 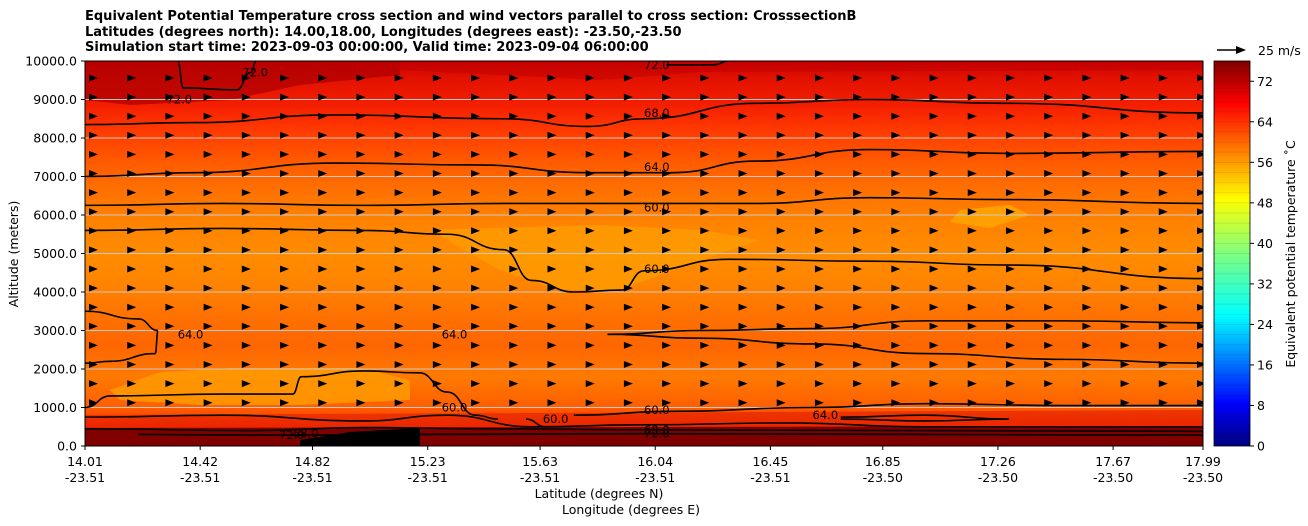 What do you see at coordinates (540, 461) in the screenshot?
I see `x-tick-label-lat: 15.63` at bounding box center [540, 461].